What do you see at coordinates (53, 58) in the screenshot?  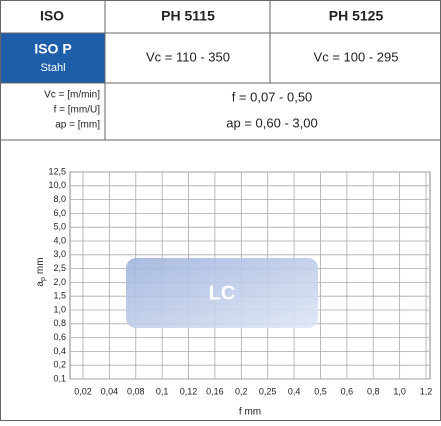 I see `material-cell` at bounding box center [53, 58].